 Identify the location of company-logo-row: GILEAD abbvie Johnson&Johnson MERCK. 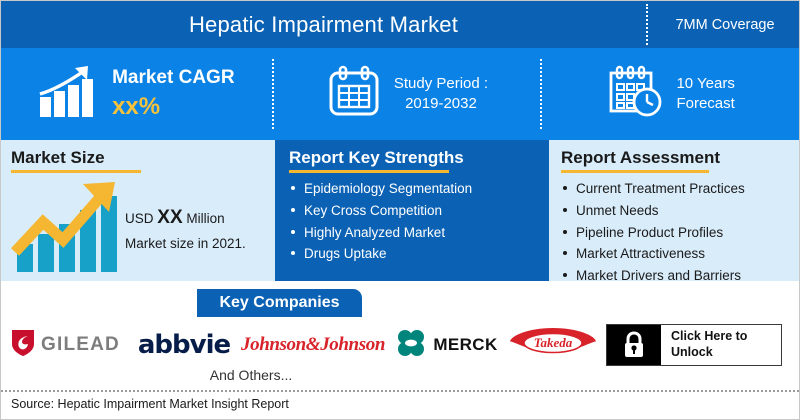
(400, 345).